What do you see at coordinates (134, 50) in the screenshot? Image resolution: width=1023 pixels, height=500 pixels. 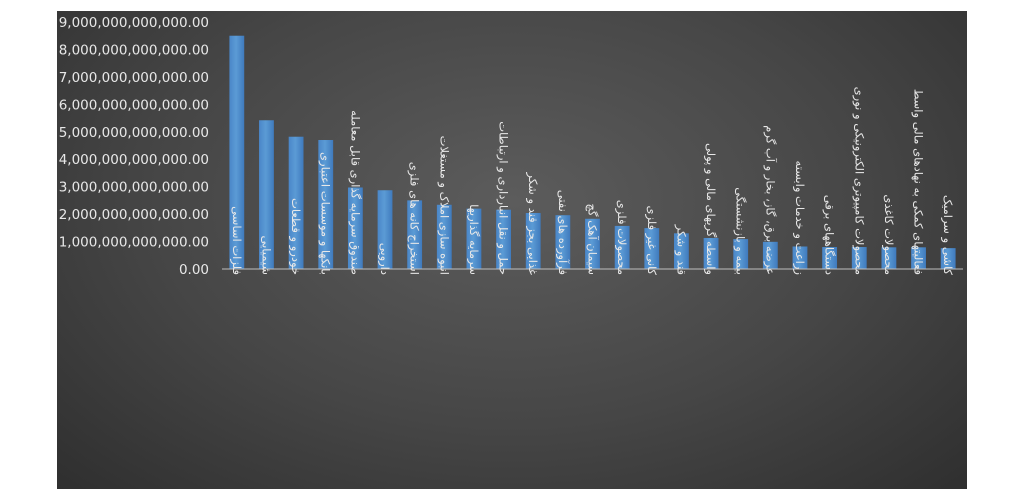 I see `y-tick-label: 8,000,000,000,000.00` at bounding box center [134, 50].